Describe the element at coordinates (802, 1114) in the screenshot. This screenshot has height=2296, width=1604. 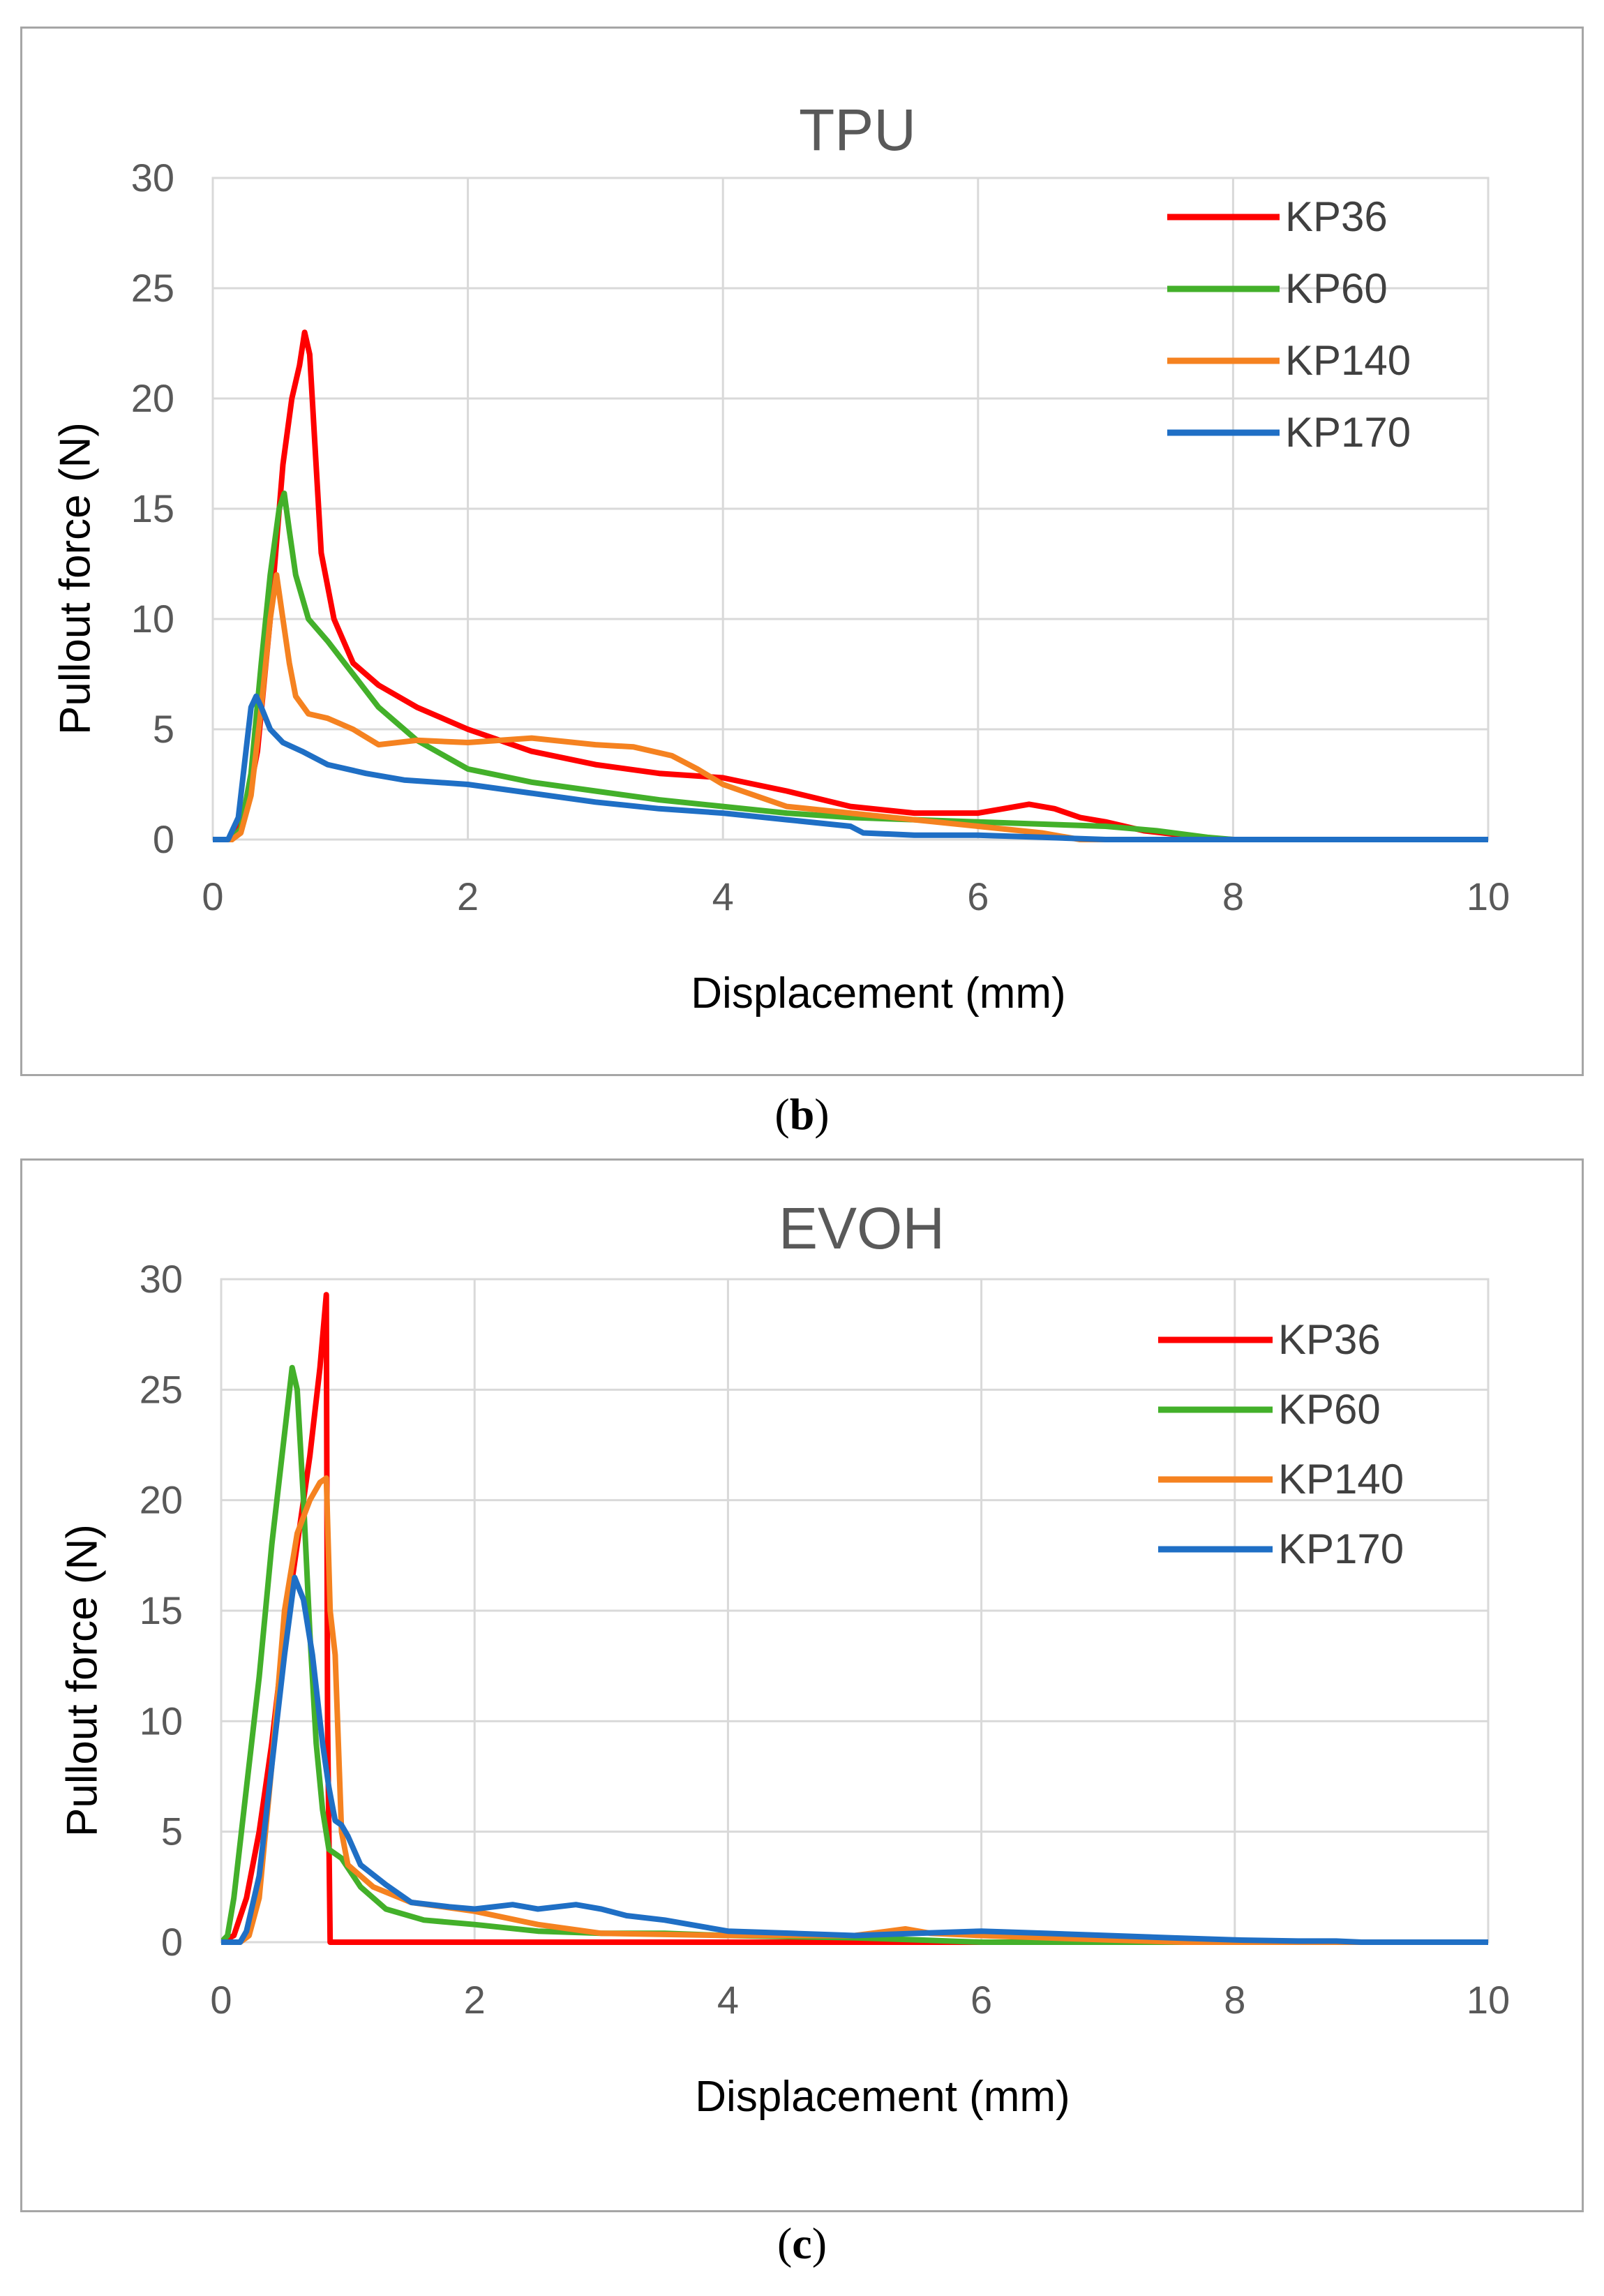
I see `caption-b: (b)` at that location.